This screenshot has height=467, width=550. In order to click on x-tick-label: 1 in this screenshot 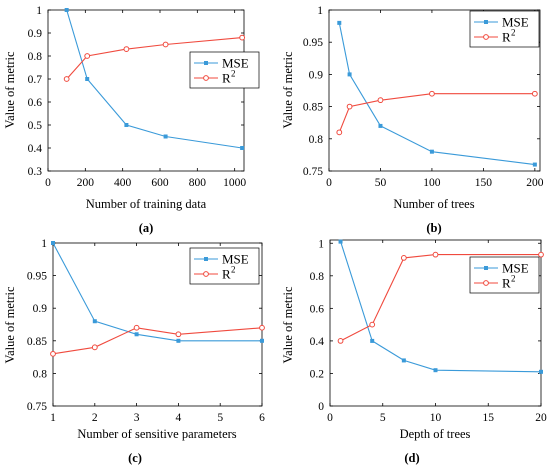, I will do `click(53, 418)`.